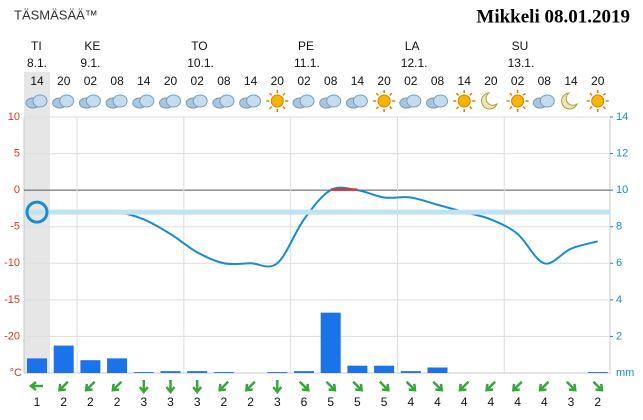 This screenshot has height=420, width=643. What do you see at coordinates (37, 212) in the screenshot?
I see `current-marker` at bounding box center [37, 212].